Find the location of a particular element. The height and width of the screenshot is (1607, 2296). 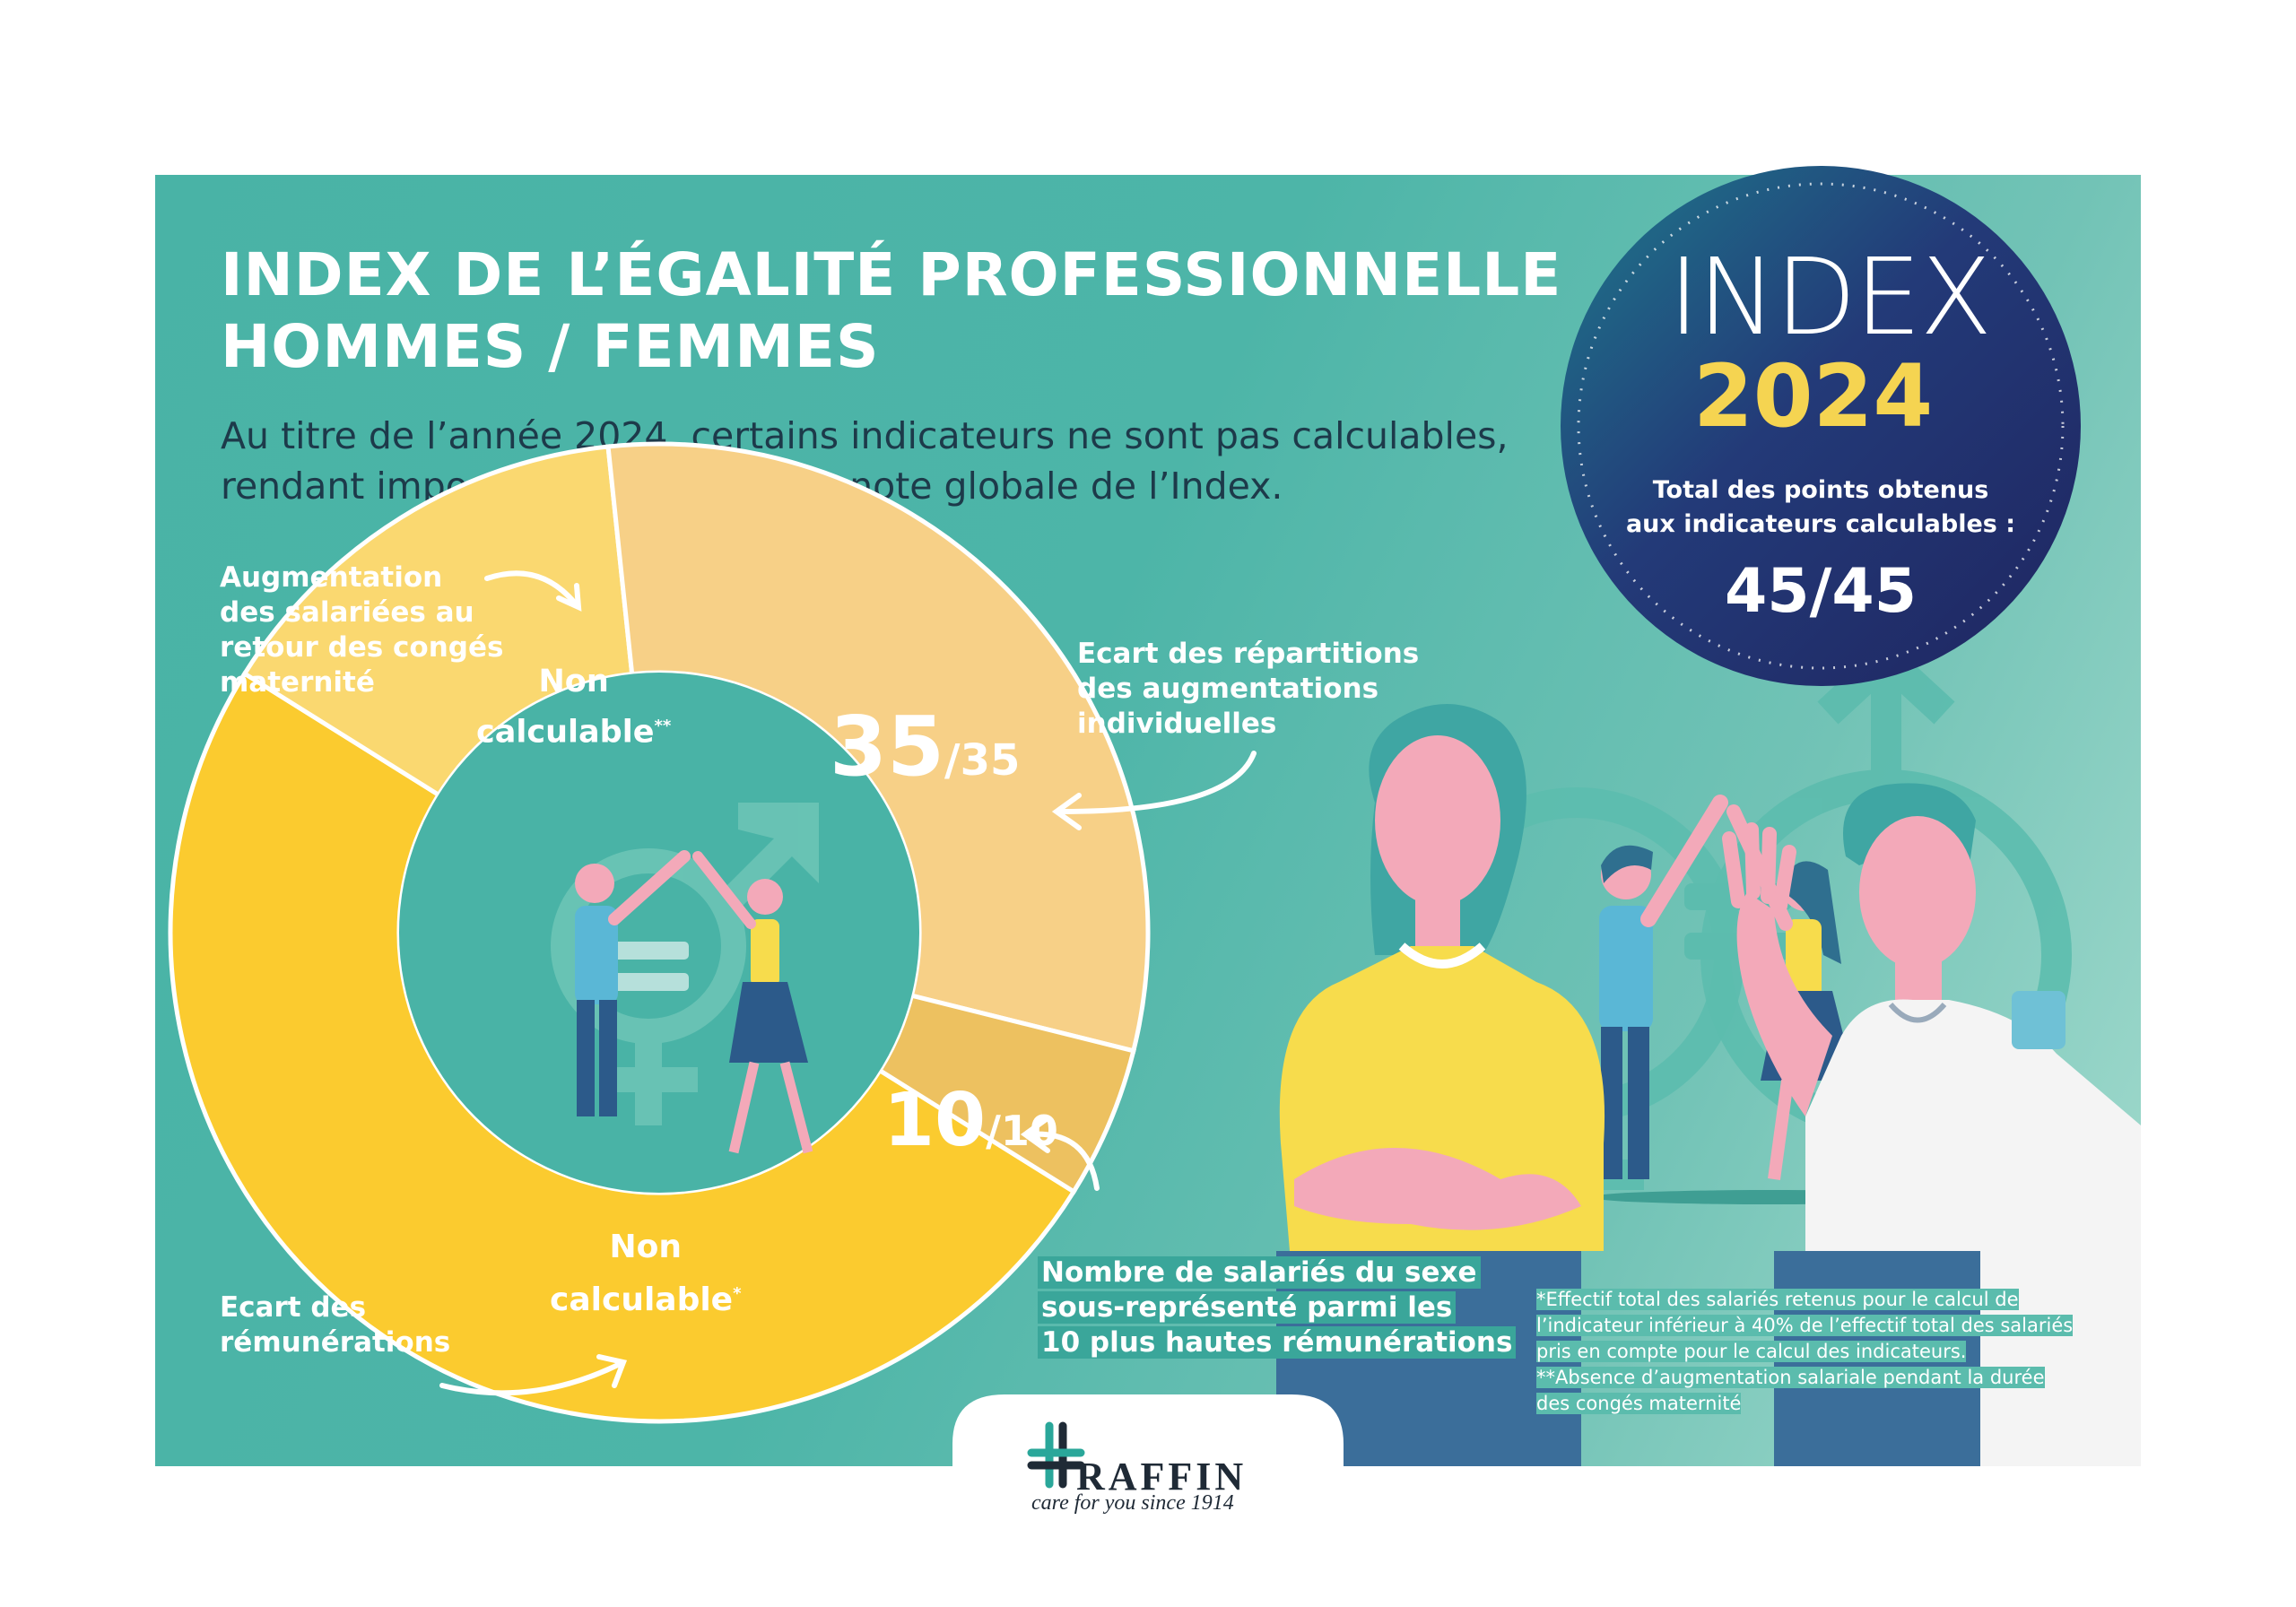

score-max: /35 is located at coordinates (982, 761).